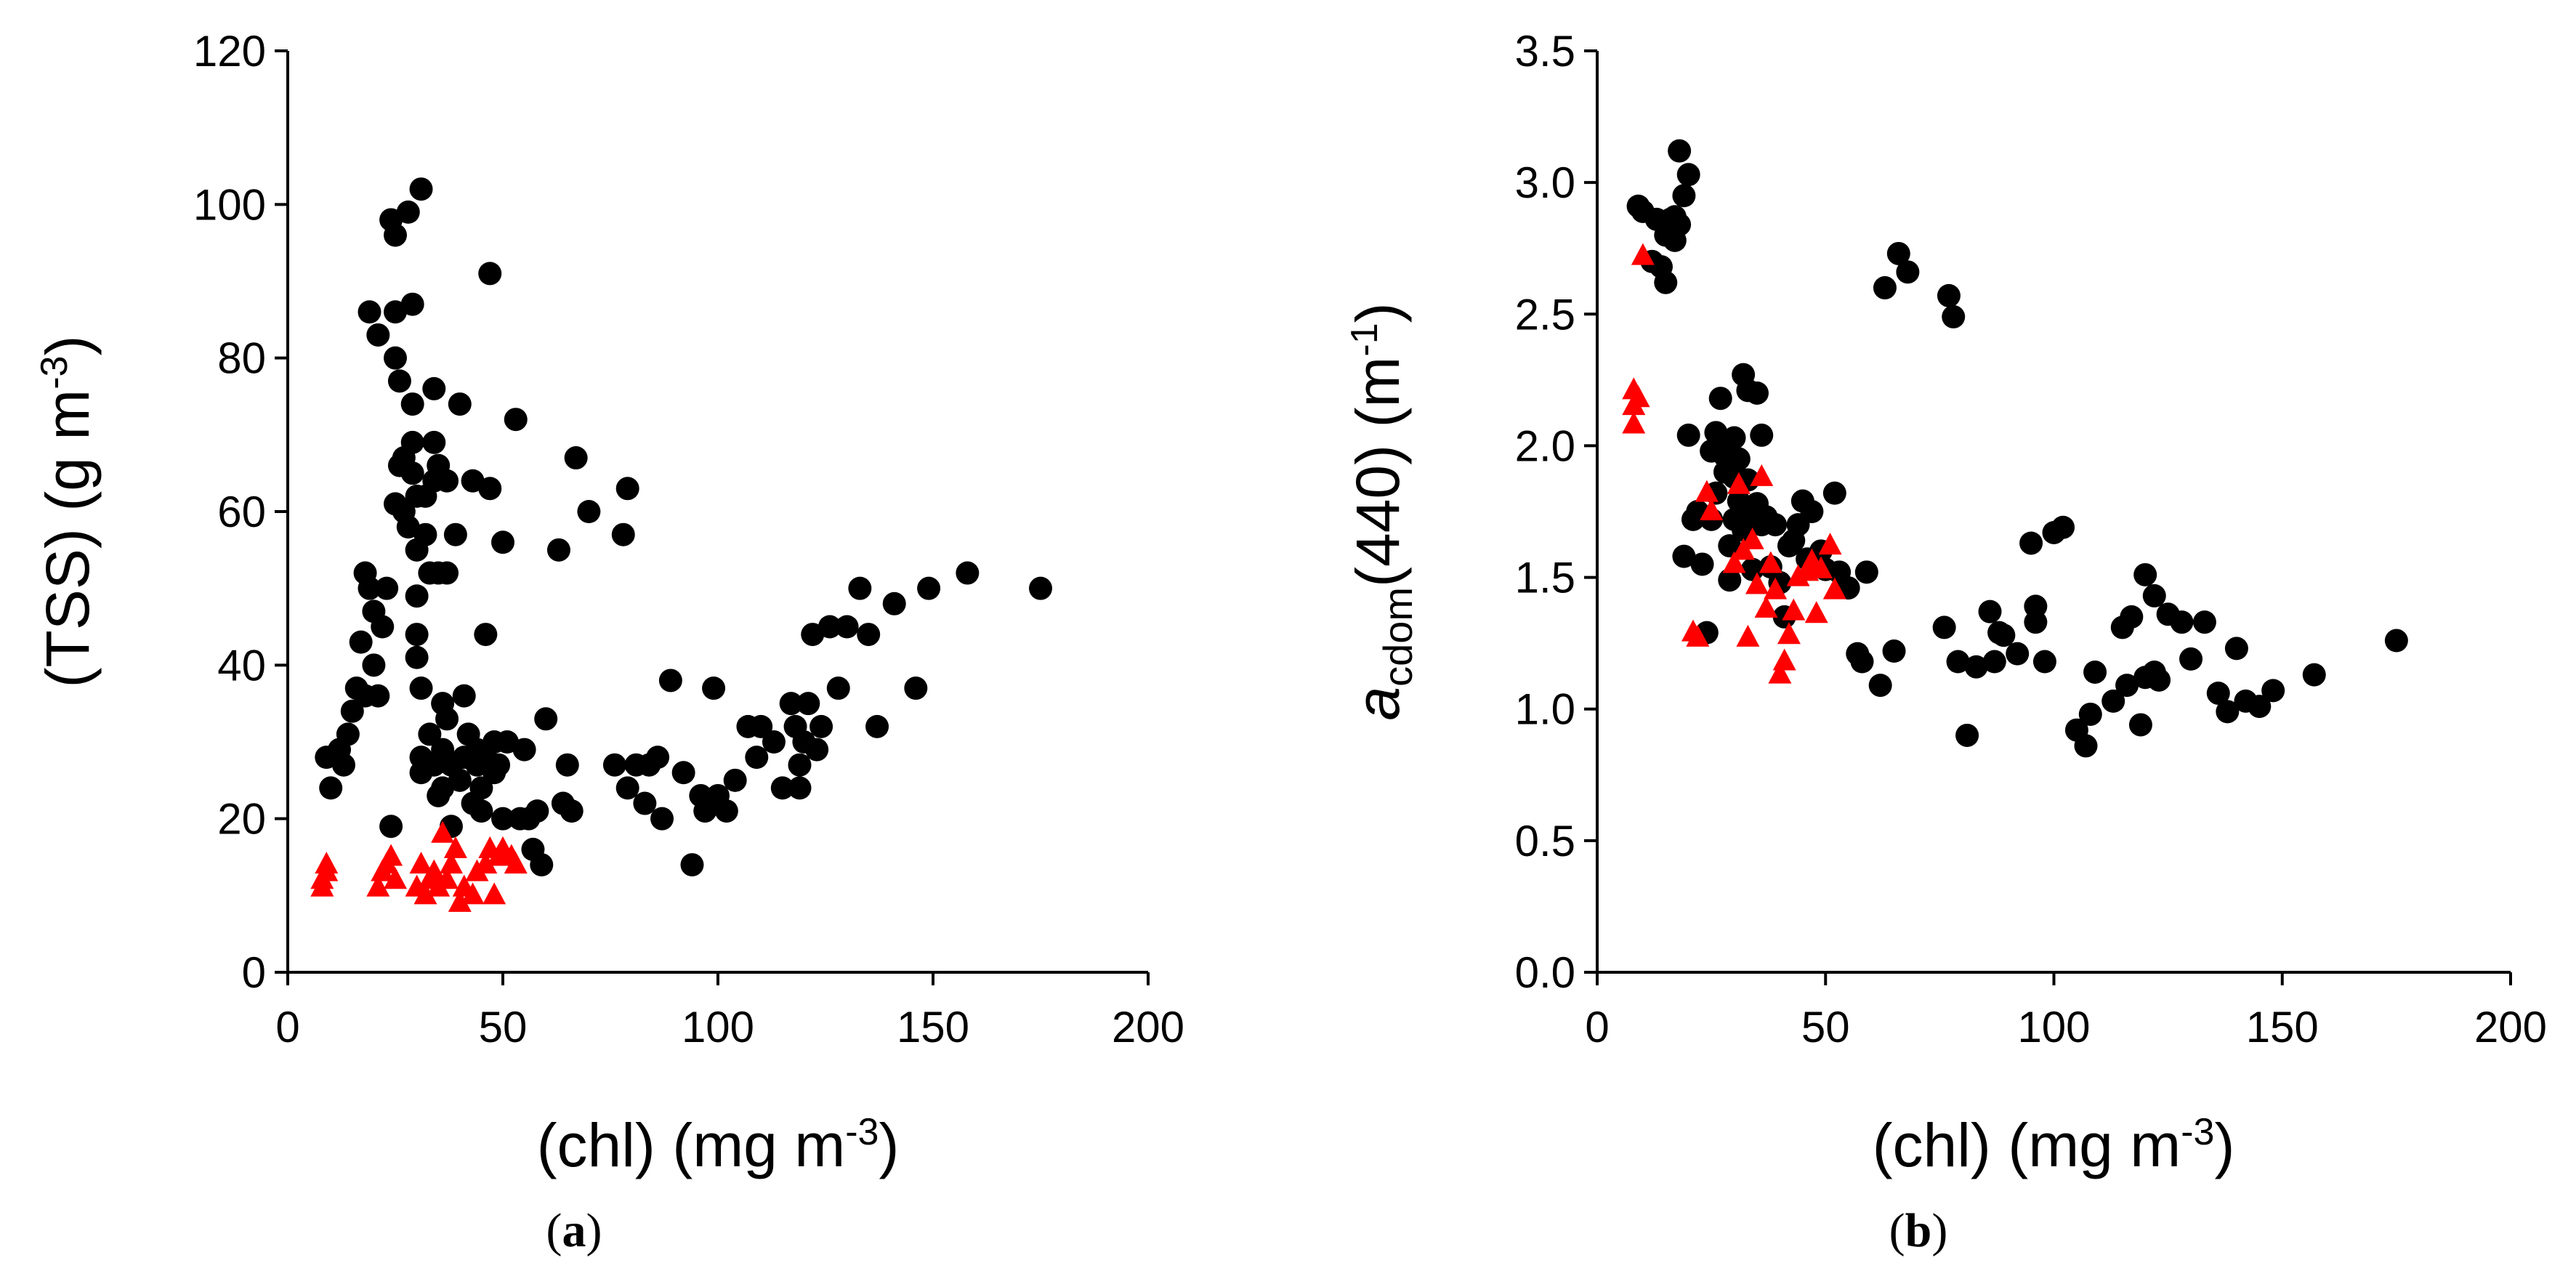 This screenshot has width=2576, height=1284. What do you see at coordinates (1919, 1230) in the screenshot?
I see `panel-b-label: (b)` at bounding box center [1919, 1230].